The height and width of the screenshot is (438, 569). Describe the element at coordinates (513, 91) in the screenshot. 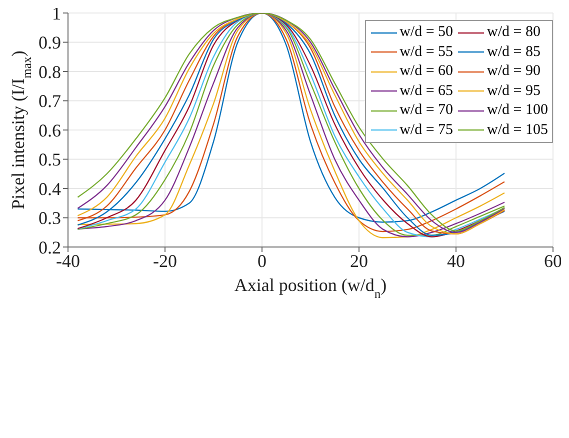

I see `legend-label: w/d = 95` at that location.